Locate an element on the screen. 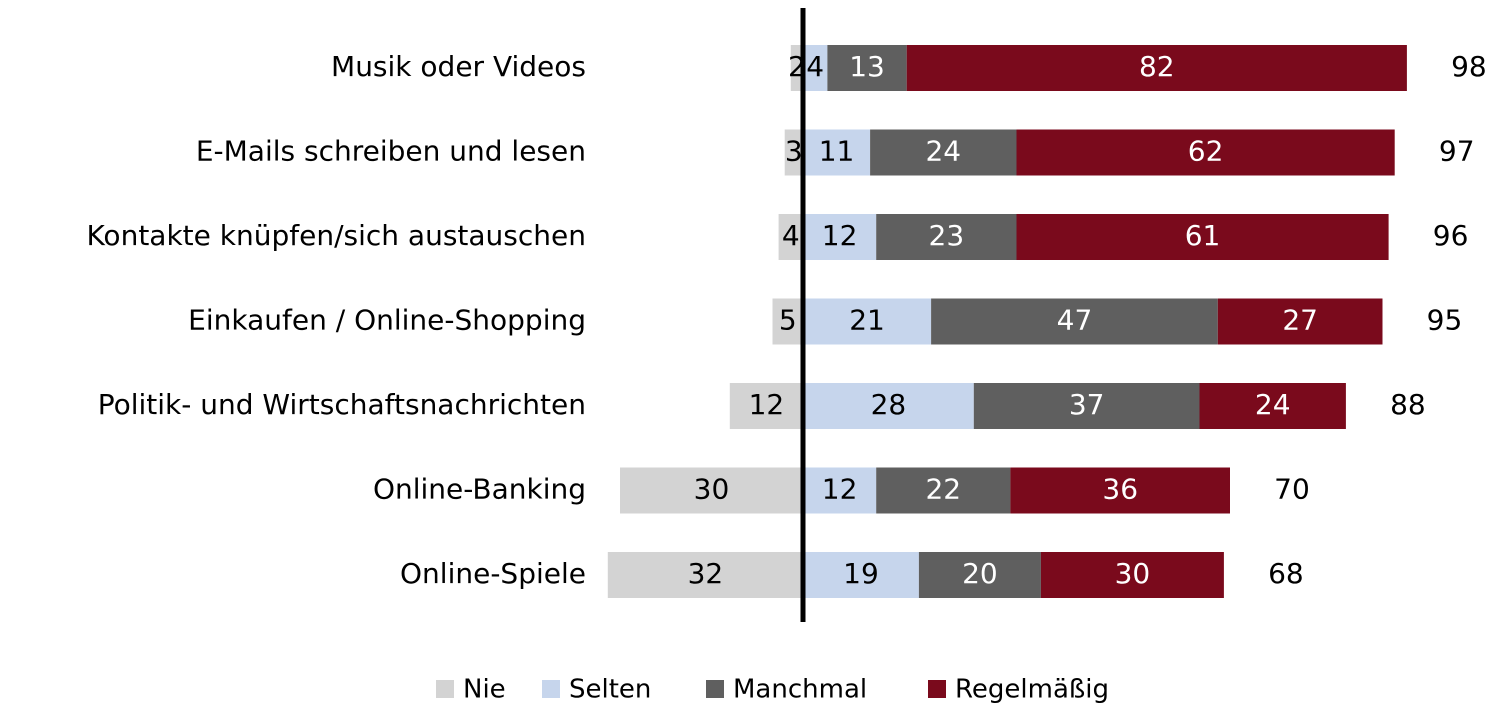 The height and width of the screenshot is (708, 1510). category-label: E-Mails schreiben und lesen is located at coordinates (391, 151).